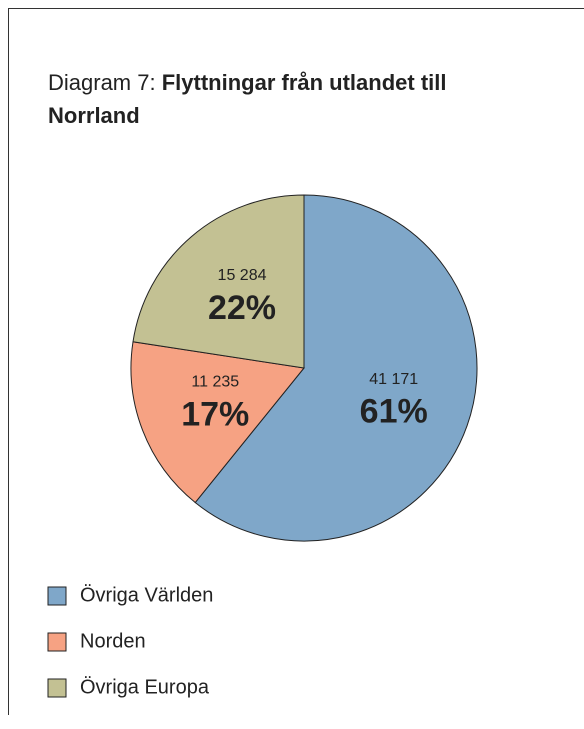 The height and width of the screenshot is (729, 584). I want to click on percentage-label: 61%, so click(394, 412).